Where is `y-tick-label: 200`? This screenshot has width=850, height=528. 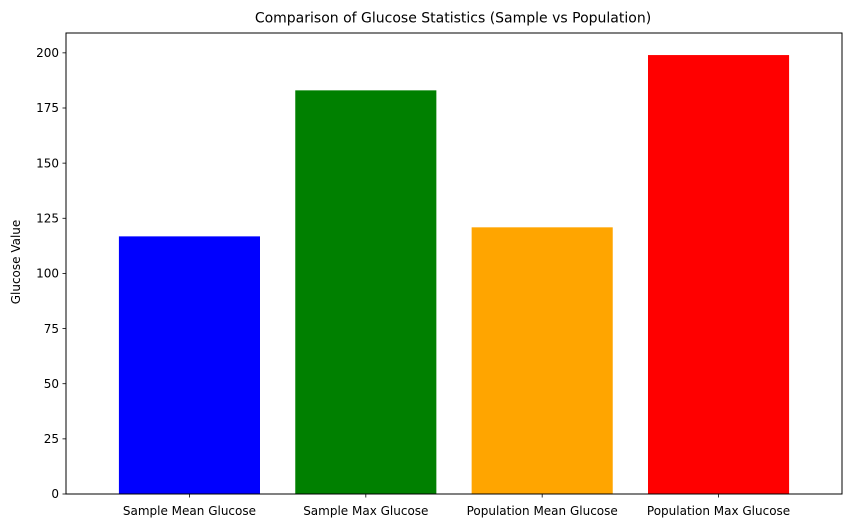
y-tick-label: 200 is located at coordinates (47, 53).